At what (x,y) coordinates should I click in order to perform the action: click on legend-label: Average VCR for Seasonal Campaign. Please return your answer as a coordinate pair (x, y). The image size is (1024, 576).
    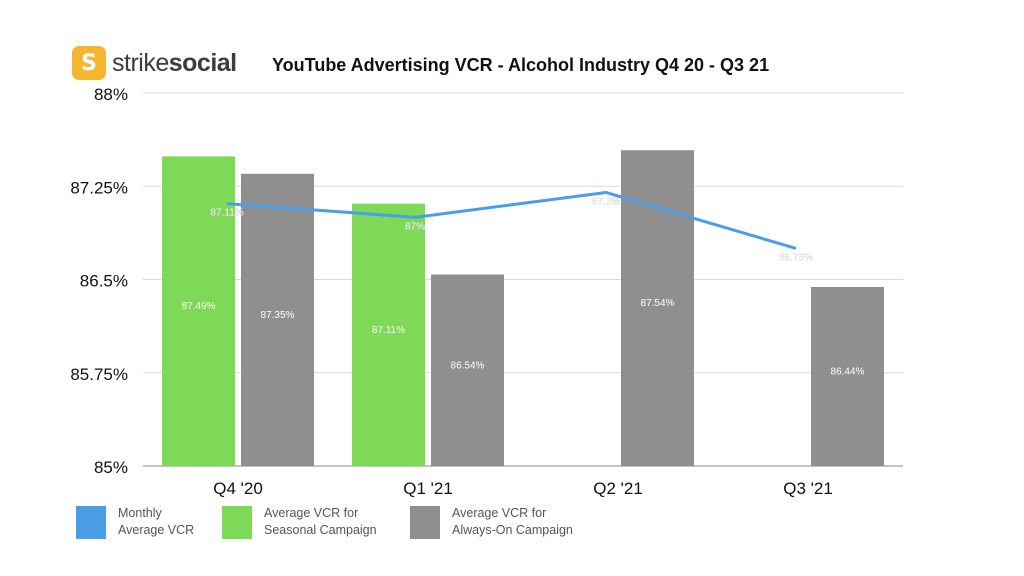
    Looking at the image, I should click on (329, 522).